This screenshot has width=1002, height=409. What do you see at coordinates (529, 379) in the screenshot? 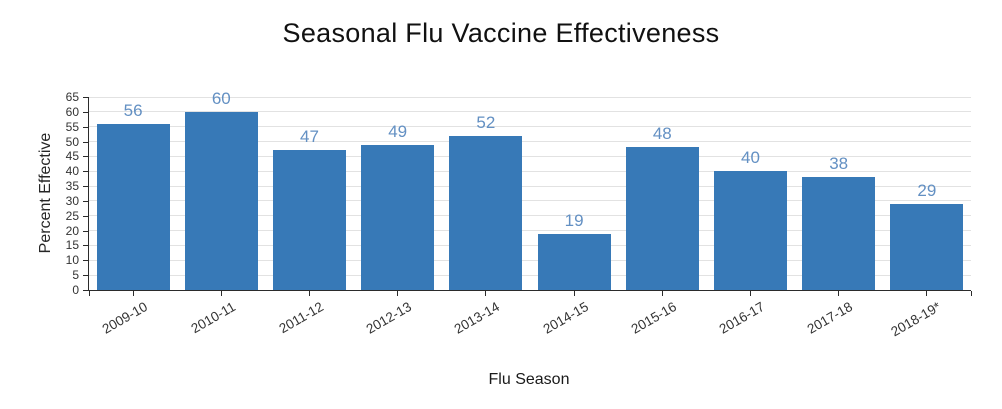
I see `x-axis-title: Flu Season` at bounding box center [529, 379].